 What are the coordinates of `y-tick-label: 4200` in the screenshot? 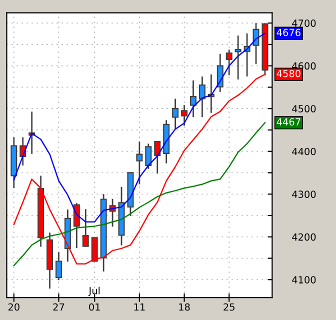 It's located at (304, 237).